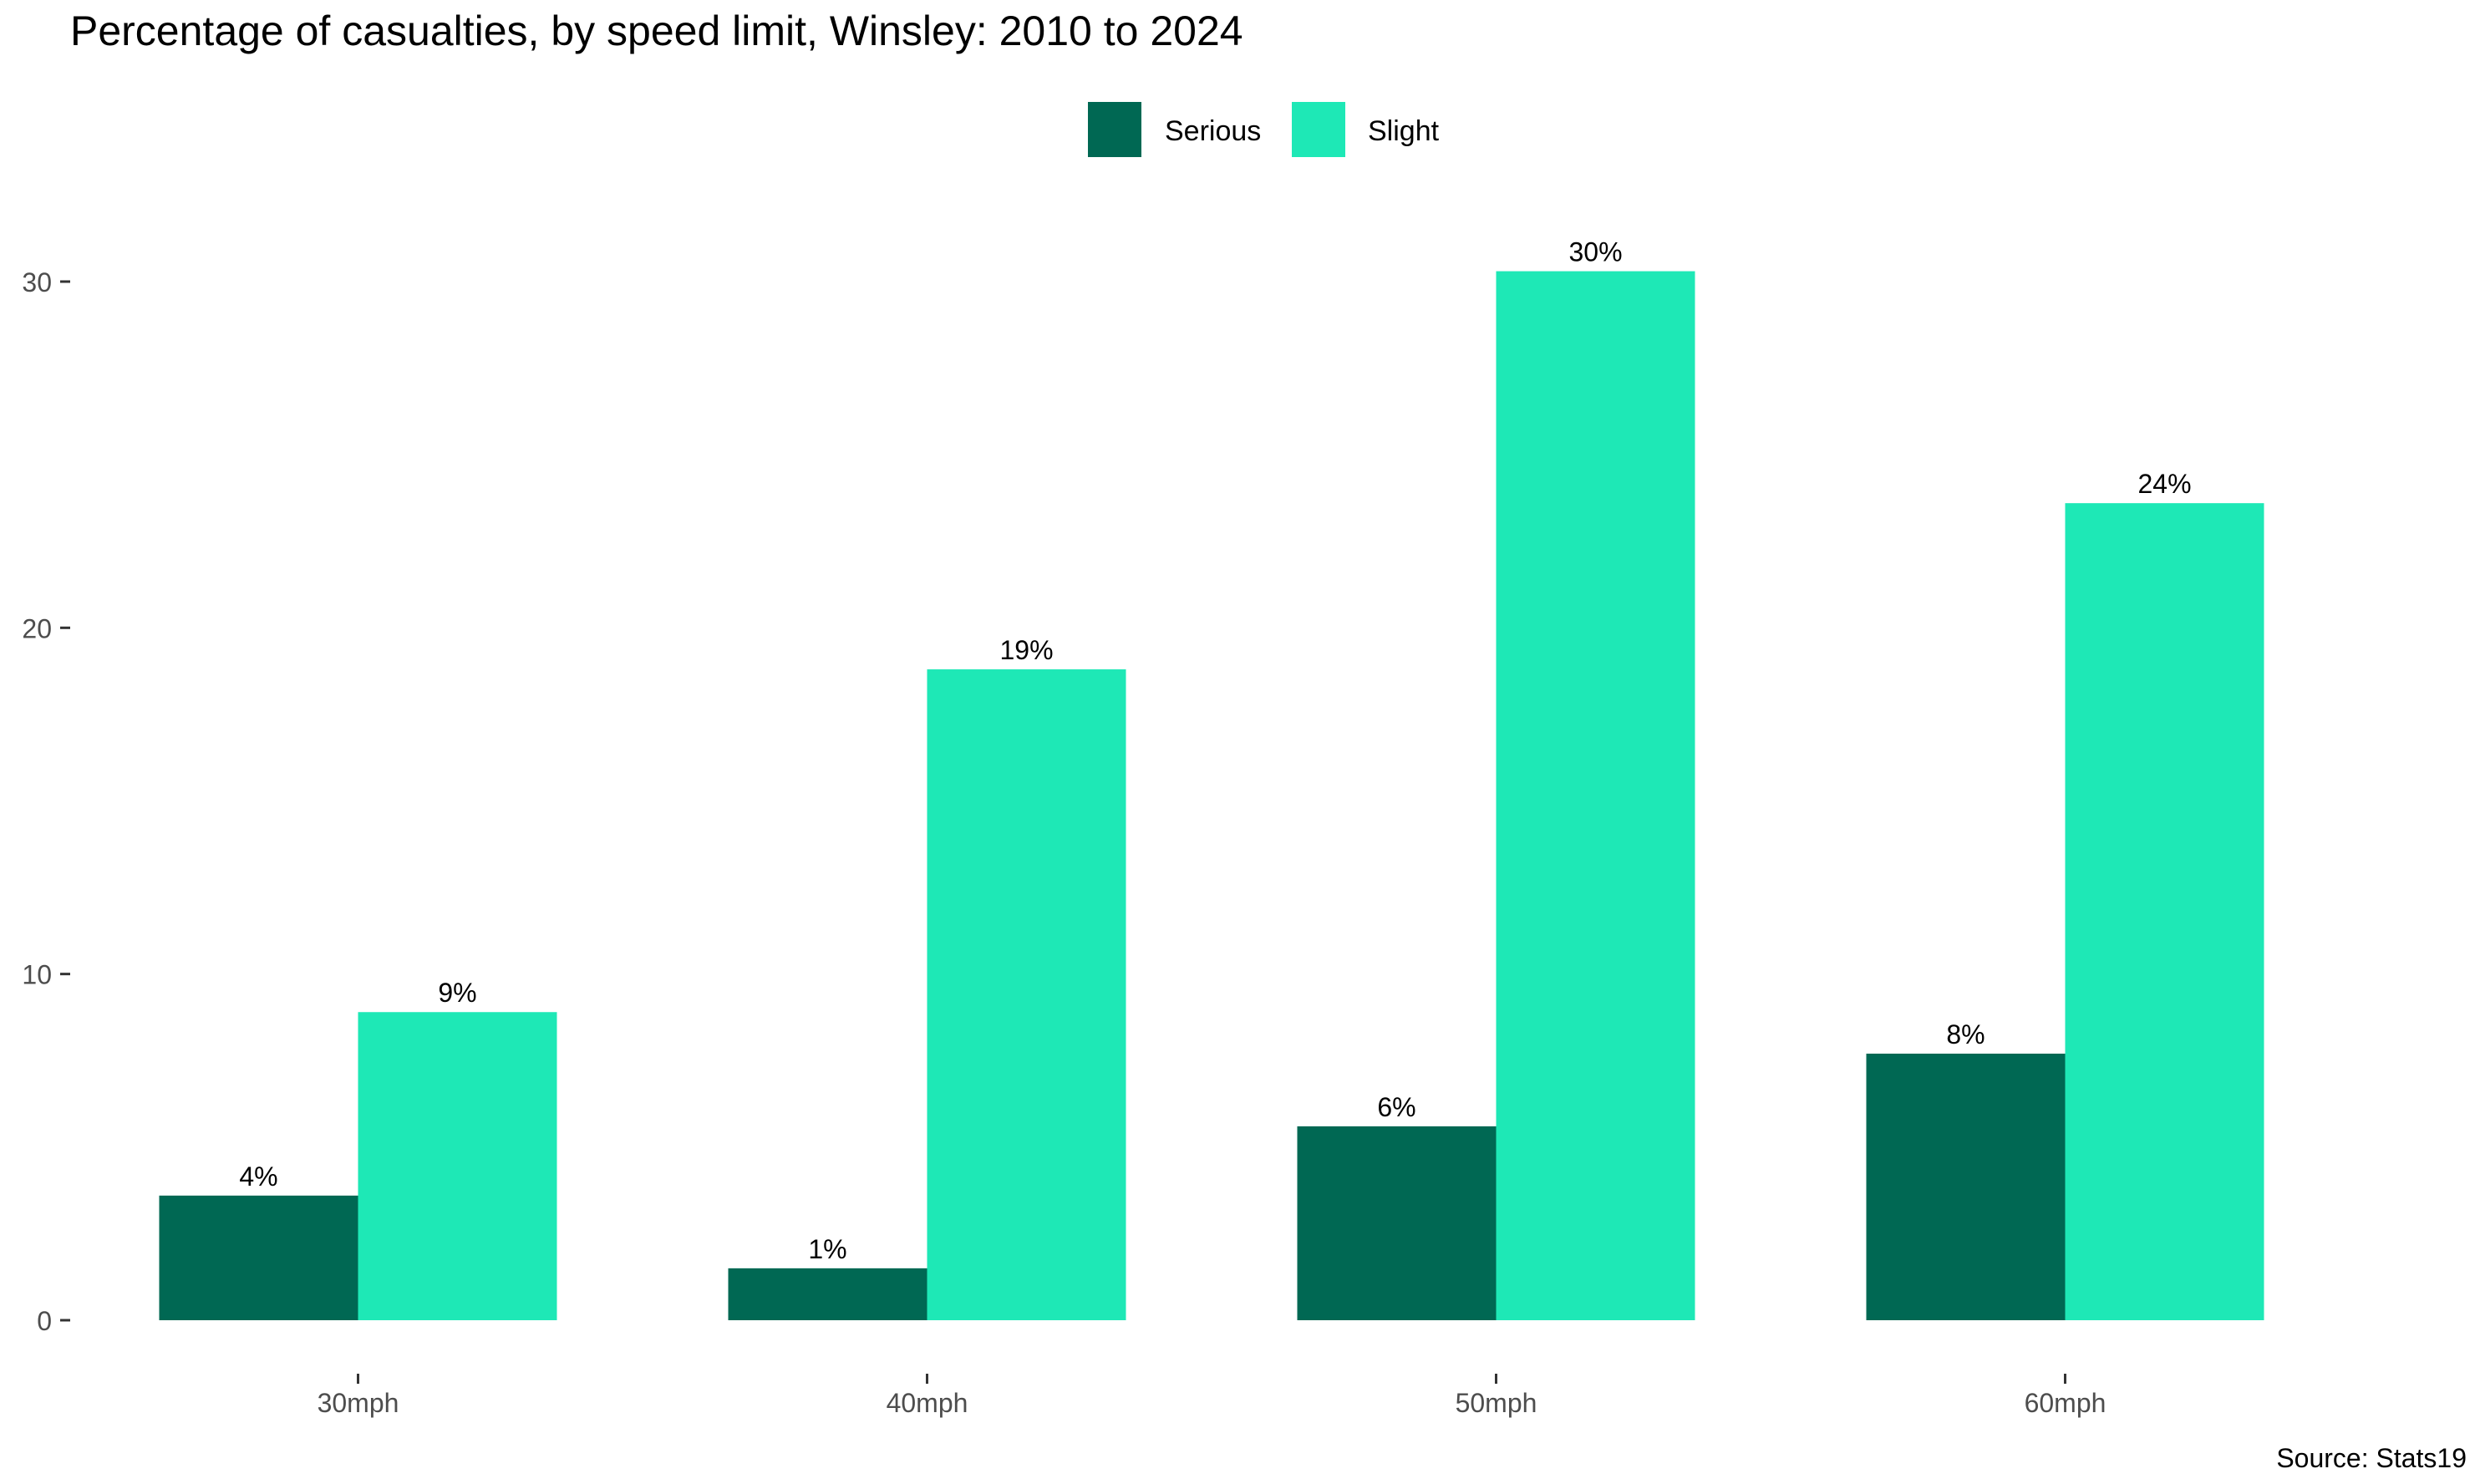  Describe the element at coordinates (1966, 1186) in the screenshot. I see `bar-serious-60mph` at that location.